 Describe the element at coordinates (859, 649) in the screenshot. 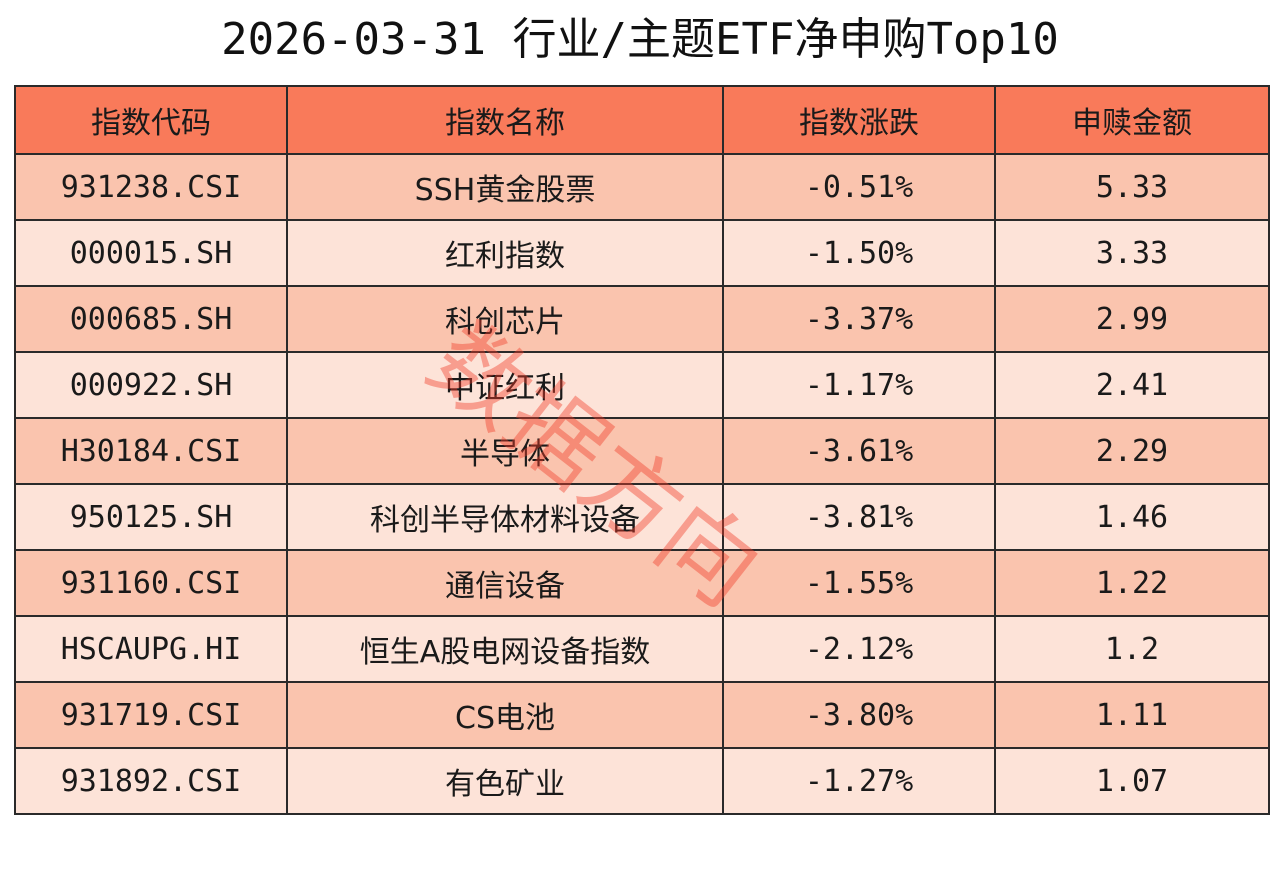

I see `index-change-cell: -2.12%` at that location.